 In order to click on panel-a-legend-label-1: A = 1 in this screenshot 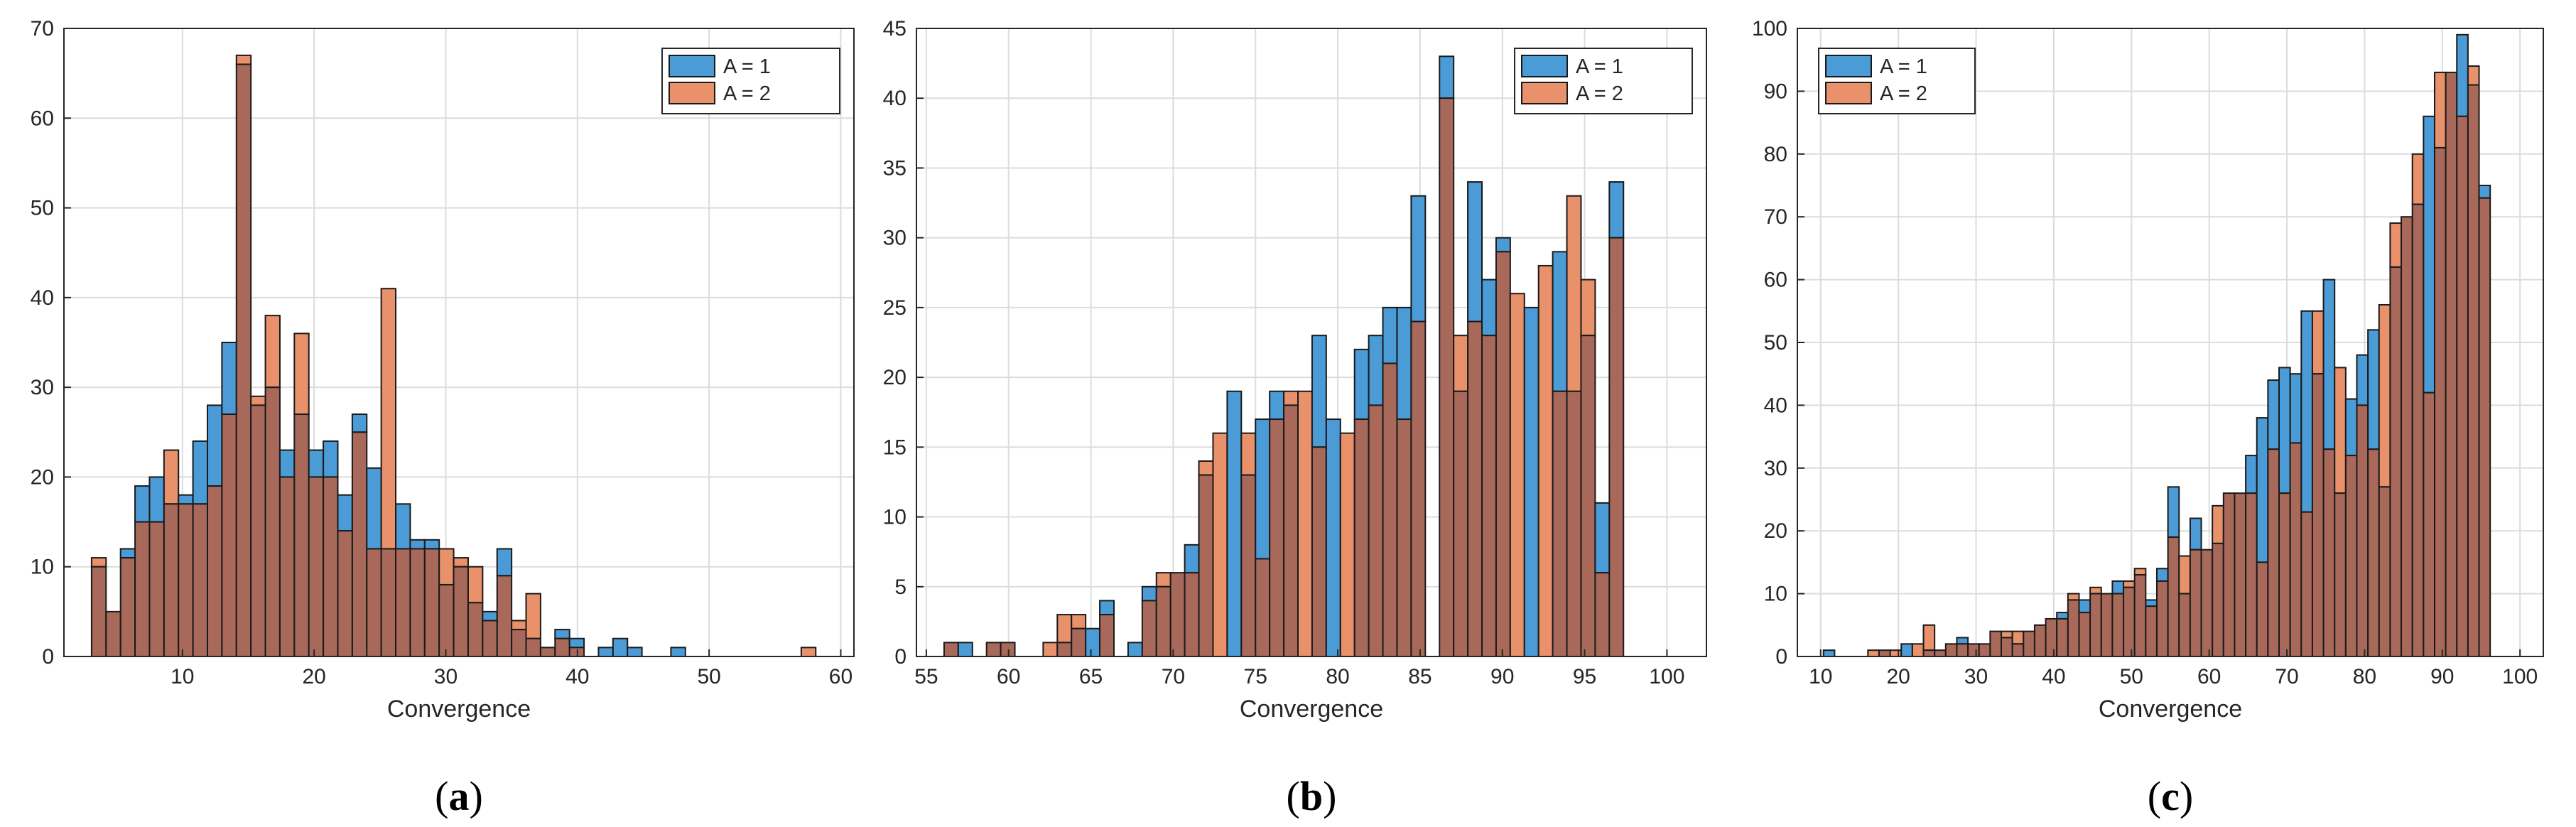, I will do `click(747, 66)`.